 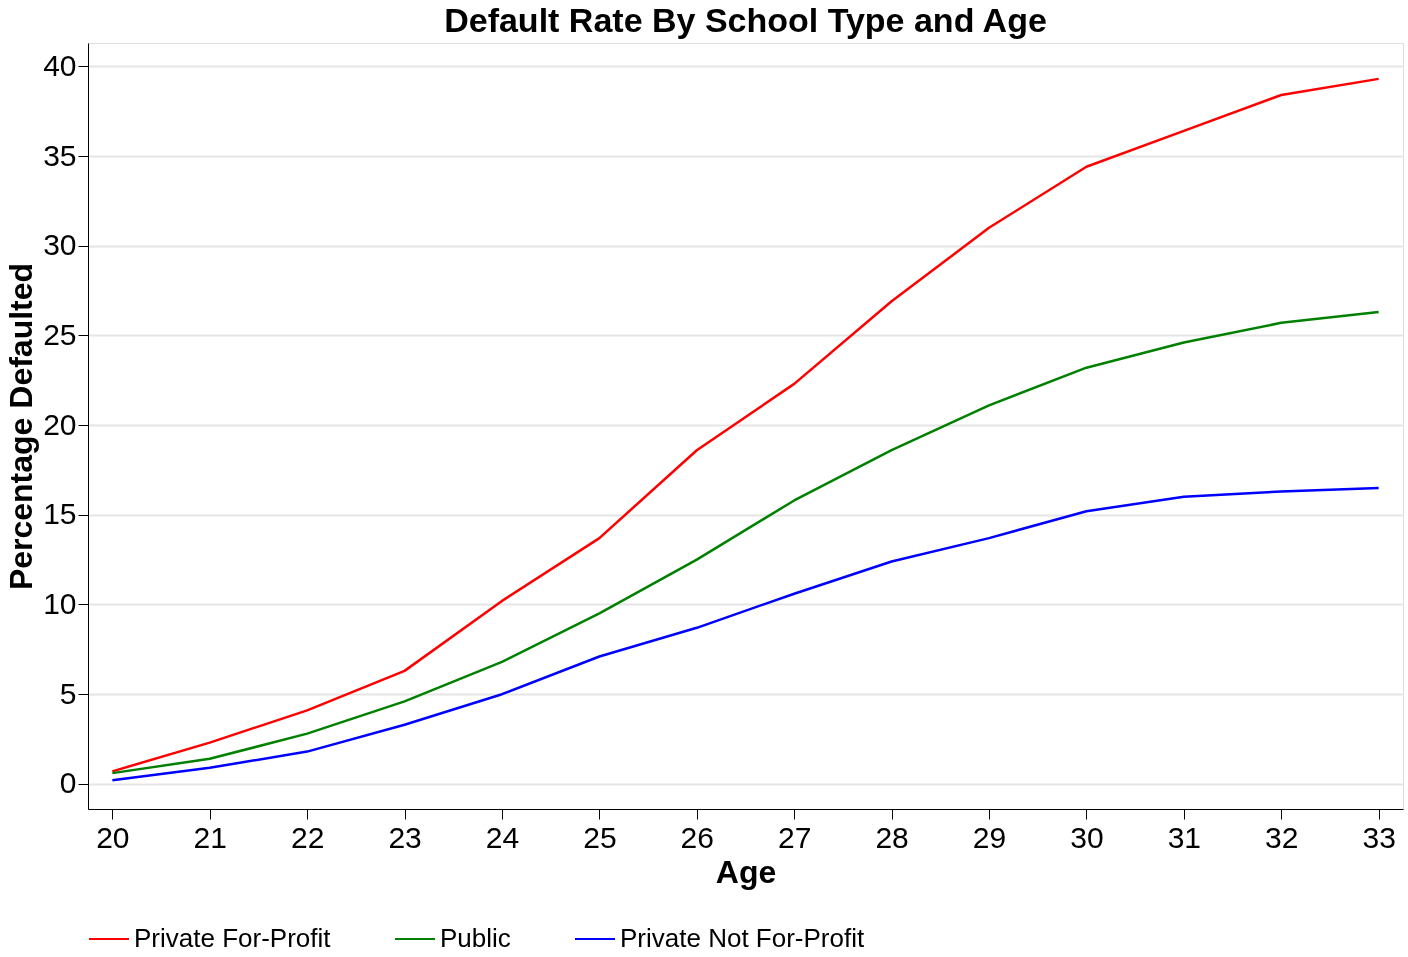 What do you see at coordinates (60, 155) in the screenshot?
I see `y-tick-label: 35` at bounding box center [60, 155].